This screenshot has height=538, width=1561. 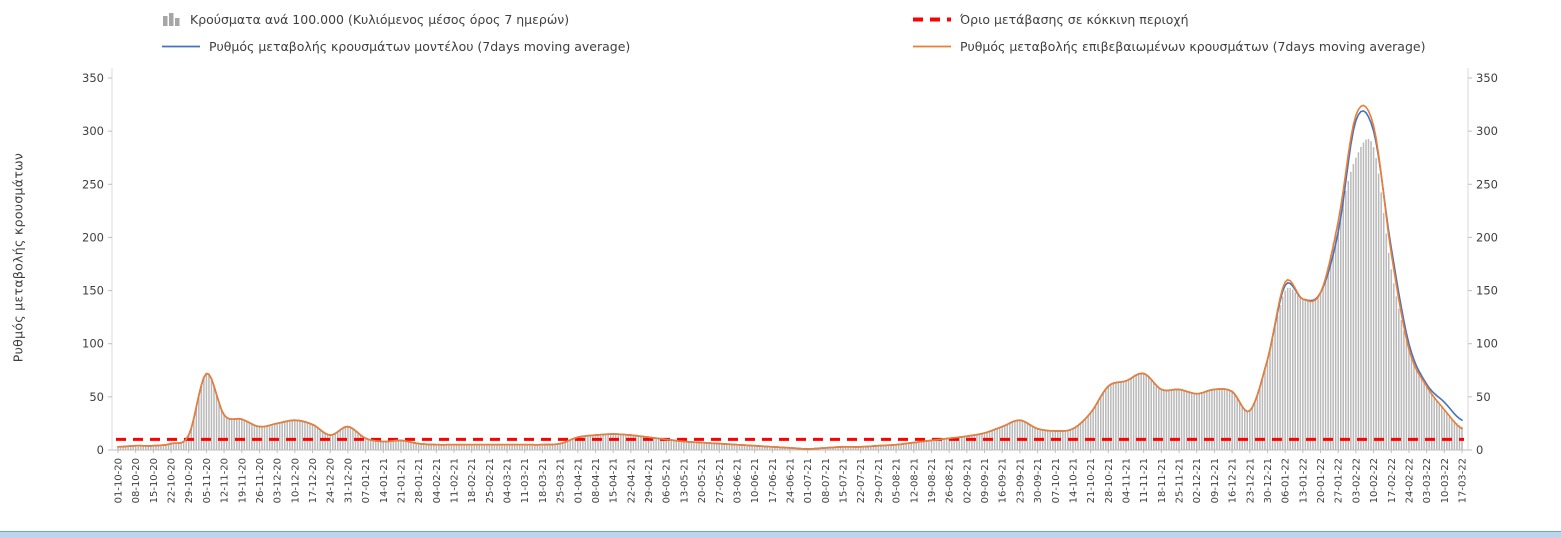 What do you see at coordinates (119, 480) in the screenshot?
I see `svg-text: 01-10-20` at bounding box center [119, 480].